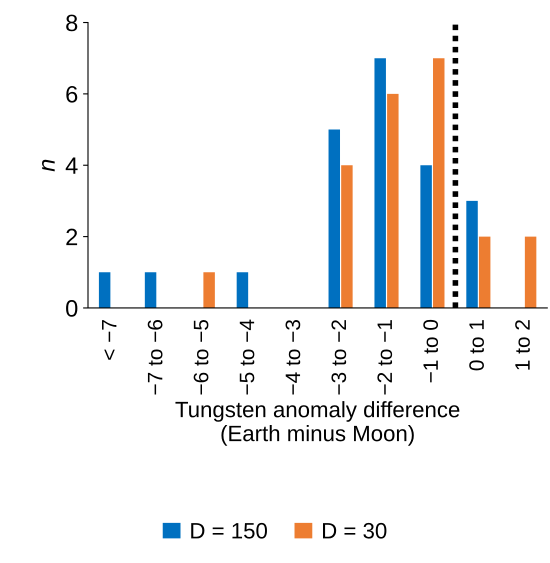 This screenshot has width=550, height=563. What do you see at coordinates (109, 340) in the screenshot?
I see `x-tick-label: < −7` at bounding box center [109, 340].